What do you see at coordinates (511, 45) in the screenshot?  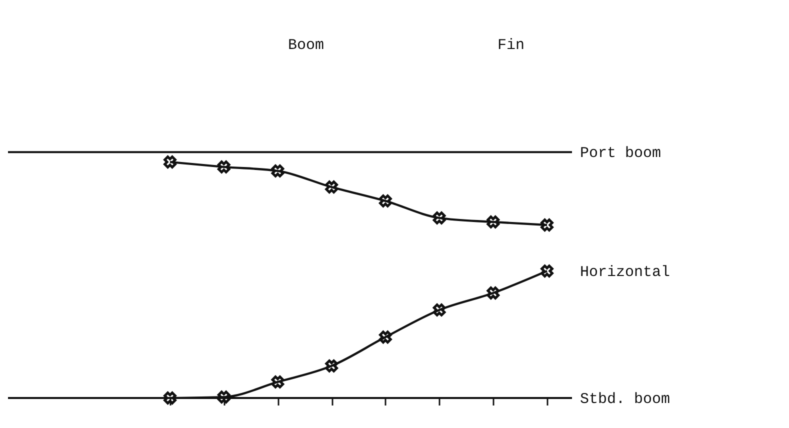 I see `text: Fin` at bounding box center [511, 45].